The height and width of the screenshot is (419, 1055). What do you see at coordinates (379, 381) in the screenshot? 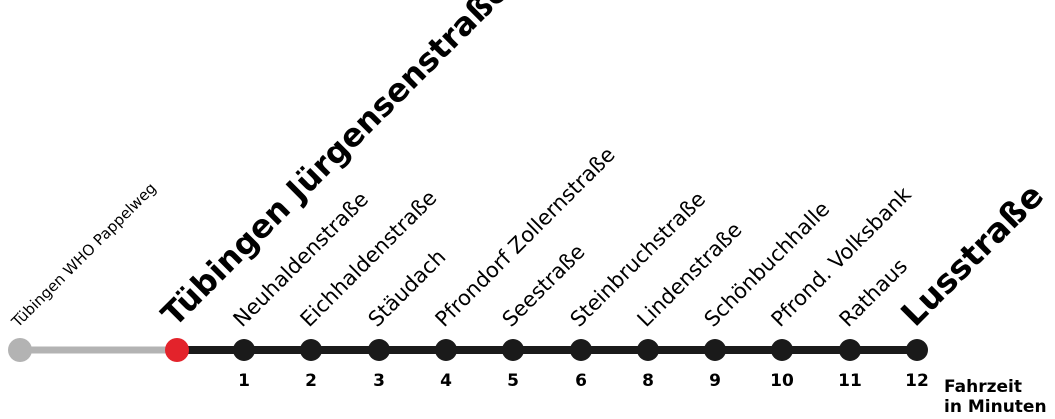
I see `stop-travel-time: 3` at bounding box center [379, 381].